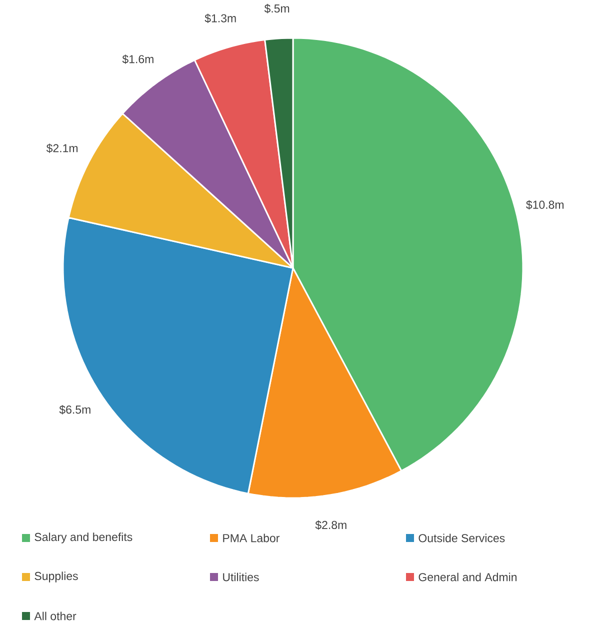 The width and height of the screenshot is (599, 626). Describe the element at coordinates (220, 19) in the screenshot. I see `data-label: $1.3m` at that location.